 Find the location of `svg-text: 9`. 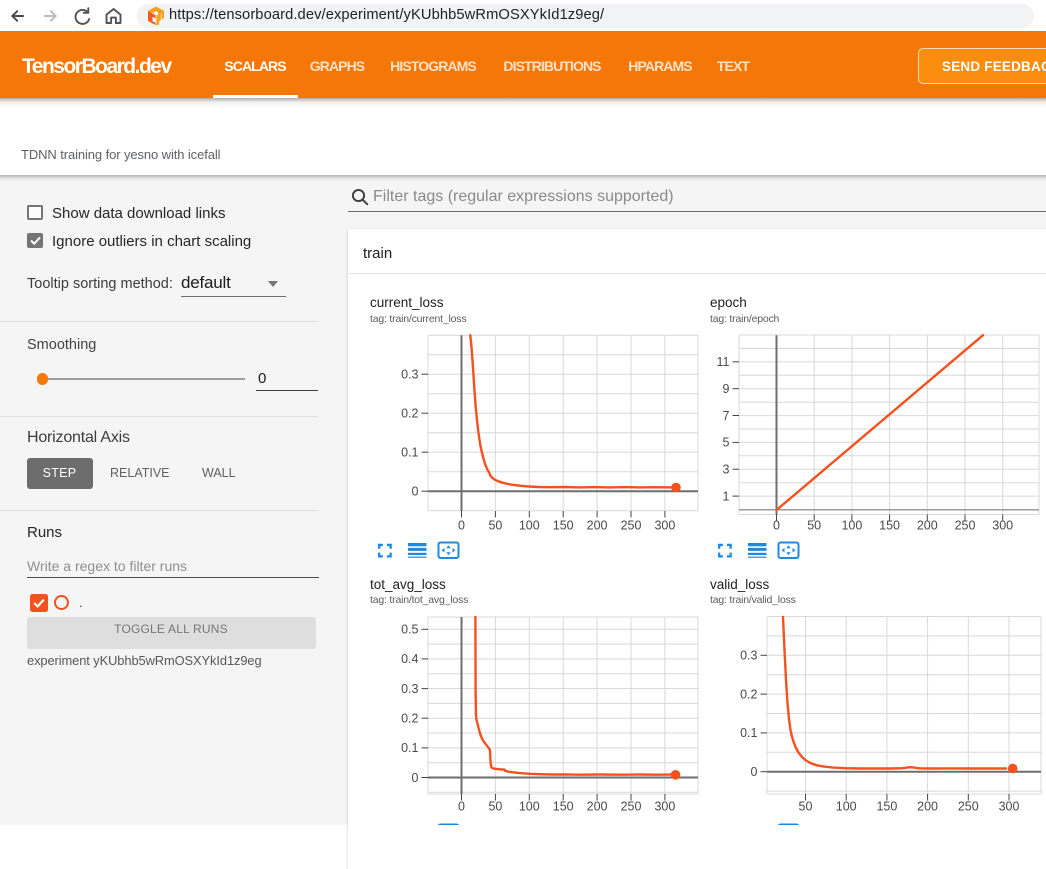

svg-text: 9 is located at coordinates (726, 389).